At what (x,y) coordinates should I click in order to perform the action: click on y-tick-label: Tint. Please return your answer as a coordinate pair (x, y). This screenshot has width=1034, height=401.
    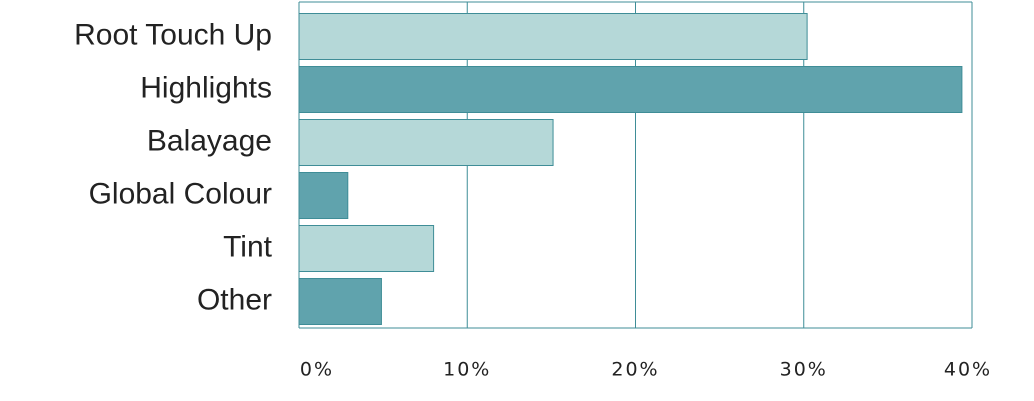
    Looking at the image, I should click on (248, 246).